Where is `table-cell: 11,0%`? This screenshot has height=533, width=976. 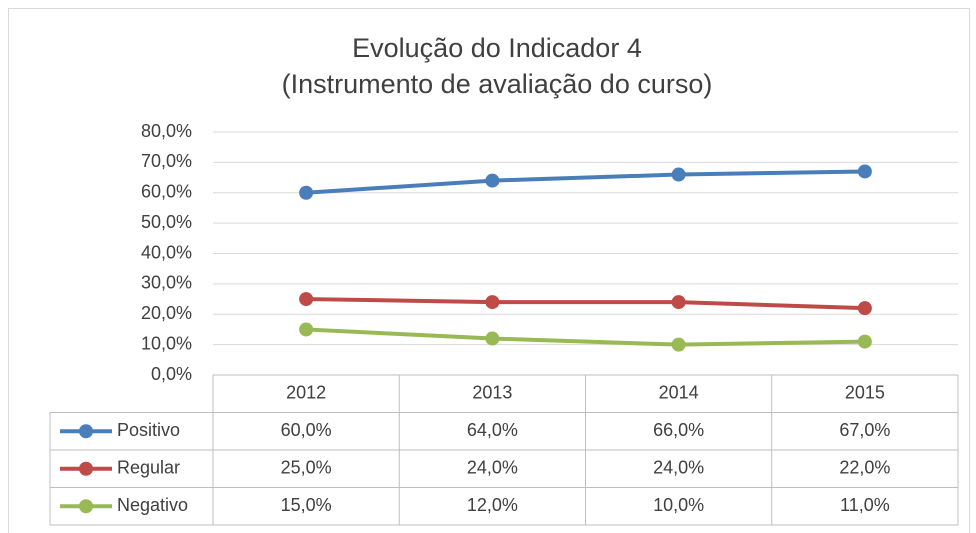 table-cell: 11,0% is located at coordinates (865, 505).